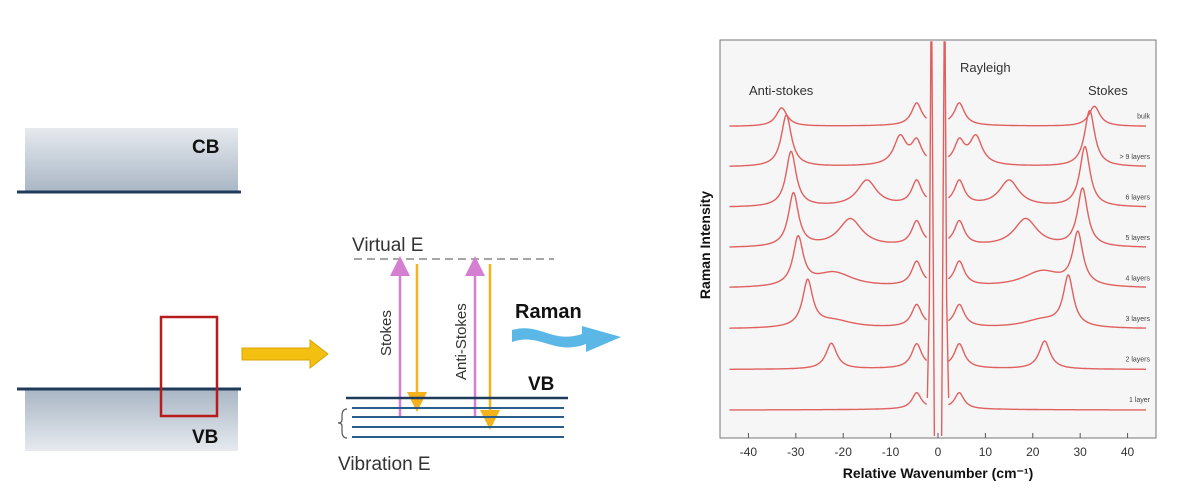 This screenshot has width=1200, height=504. What do you see at coordinates (129, 289) in the screenshot?
I see `band-diagram: CB VB` at bounding box center [129, 289].